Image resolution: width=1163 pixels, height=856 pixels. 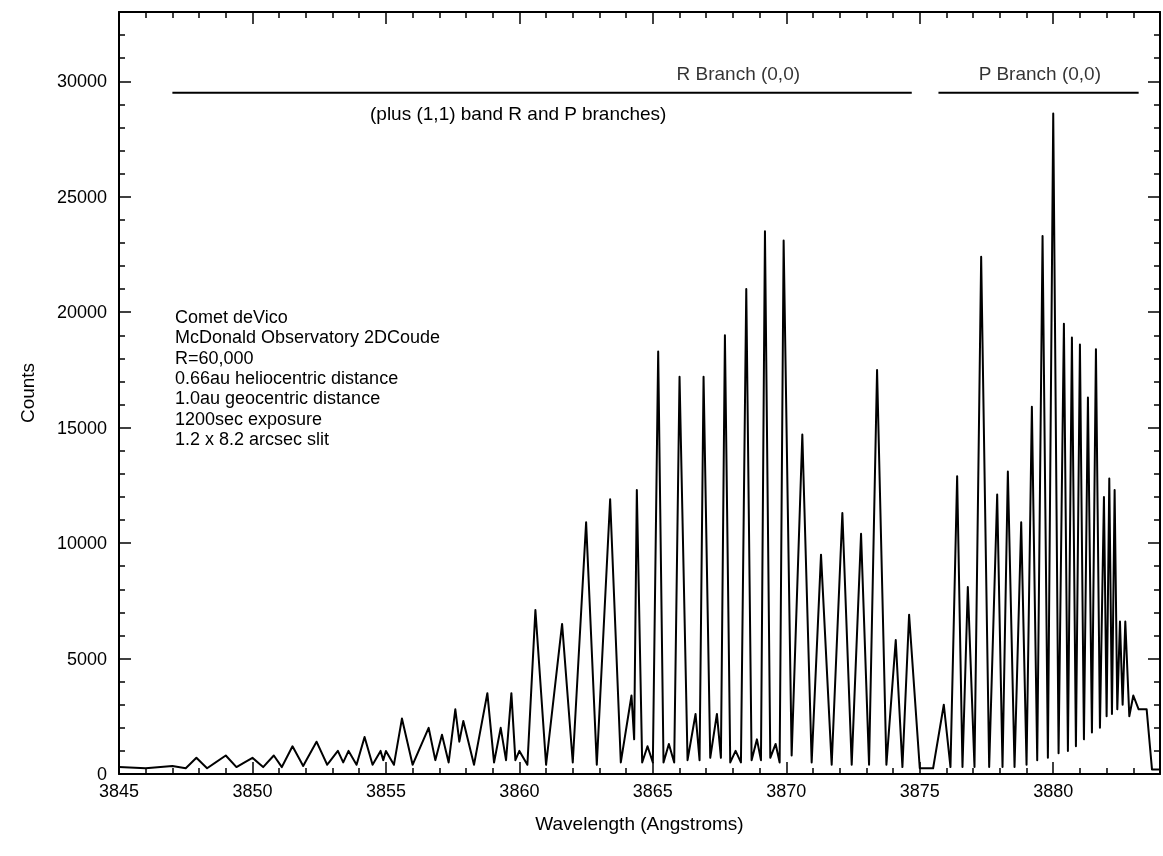 I want to click on x-tick-label: 3855, so click(x=385, y=791).